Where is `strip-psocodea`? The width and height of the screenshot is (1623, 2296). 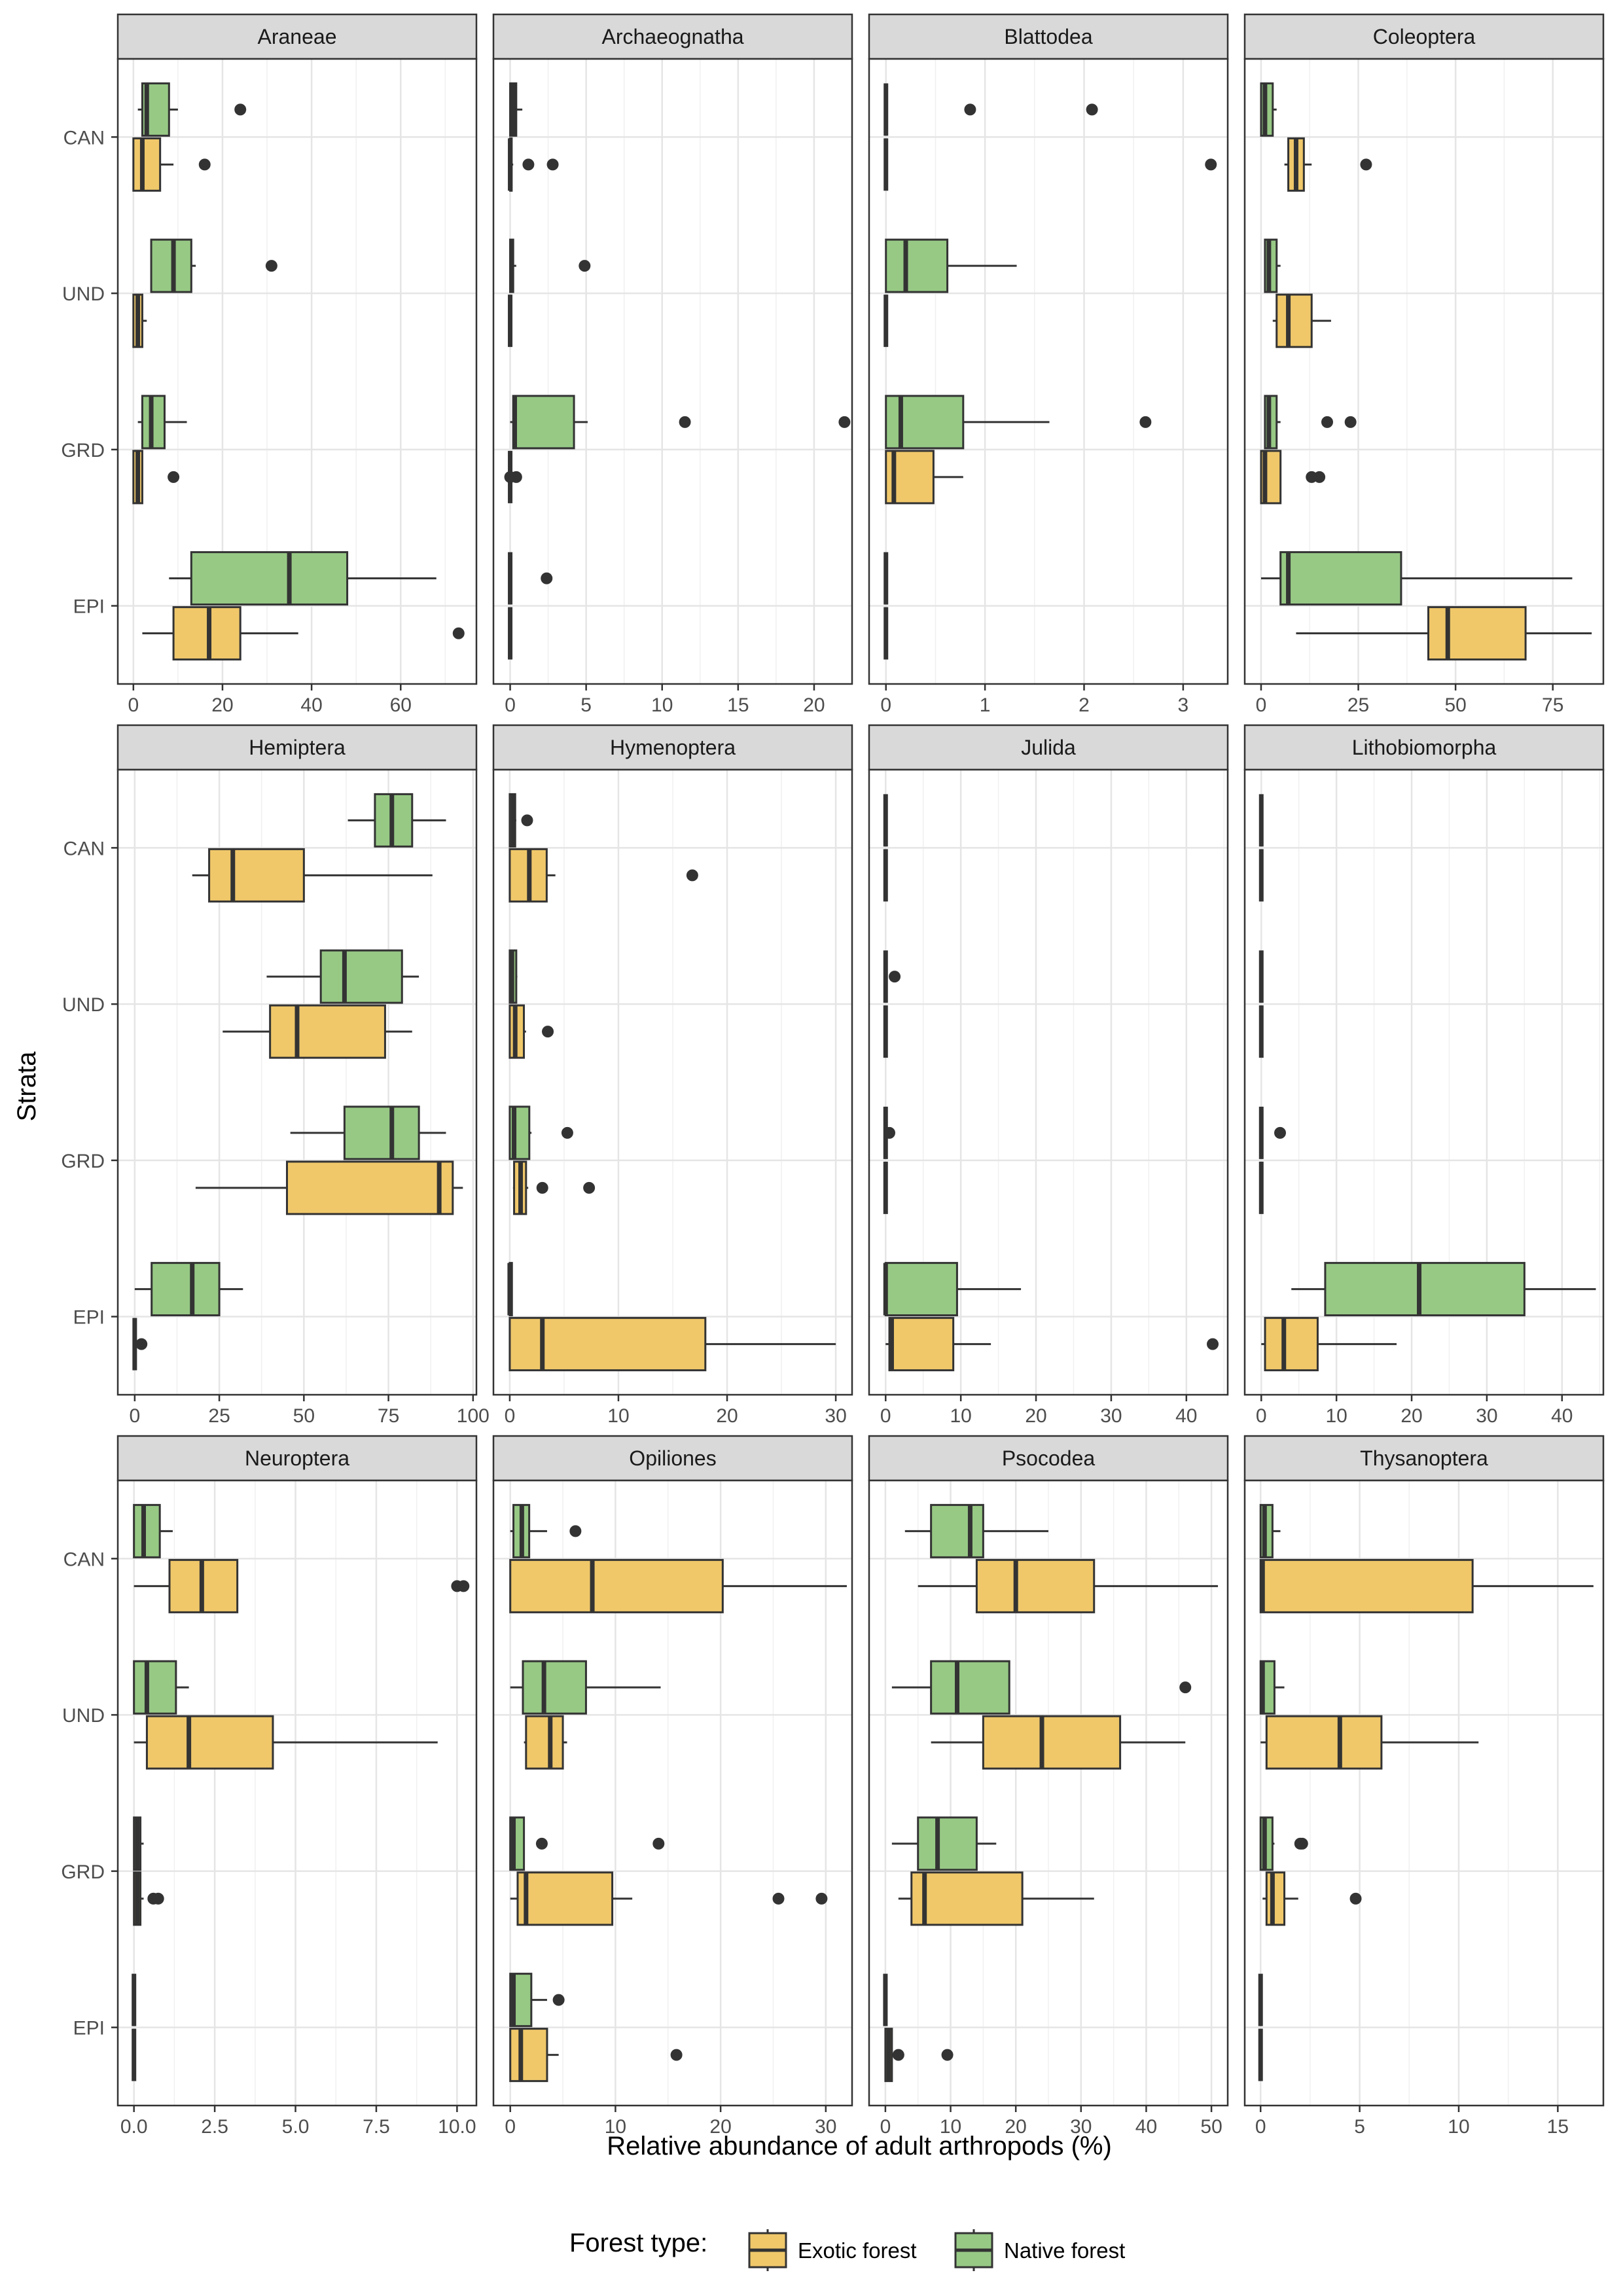 strip-psocodea is located at coordinates (1048, 1459).